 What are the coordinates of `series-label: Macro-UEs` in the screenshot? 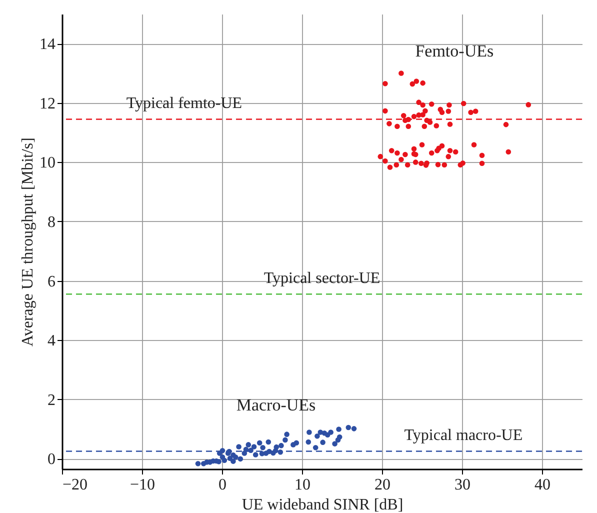 It's located at (276, 405).